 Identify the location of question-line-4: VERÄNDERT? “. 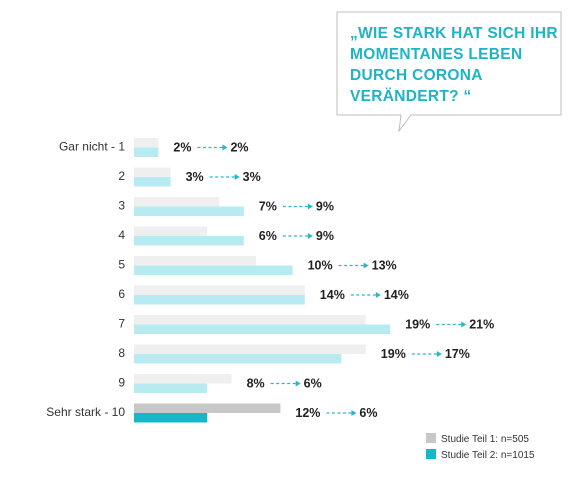
(411, 96).